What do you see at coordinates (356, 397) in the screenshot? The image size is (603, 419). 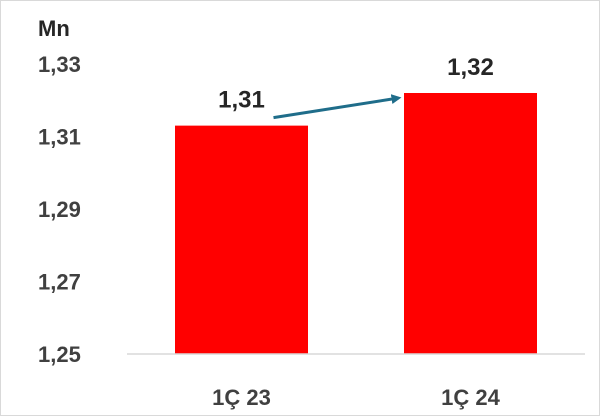 I see `x-axis-labels: 1Ç 23 1Ç 24` at bounding box center [356, 397].